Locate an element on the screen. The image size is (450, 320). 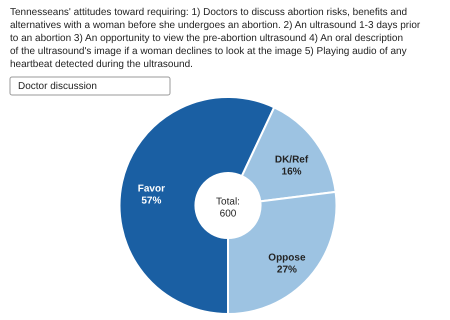
data-label: 27% is located at coordinates (287, 270).